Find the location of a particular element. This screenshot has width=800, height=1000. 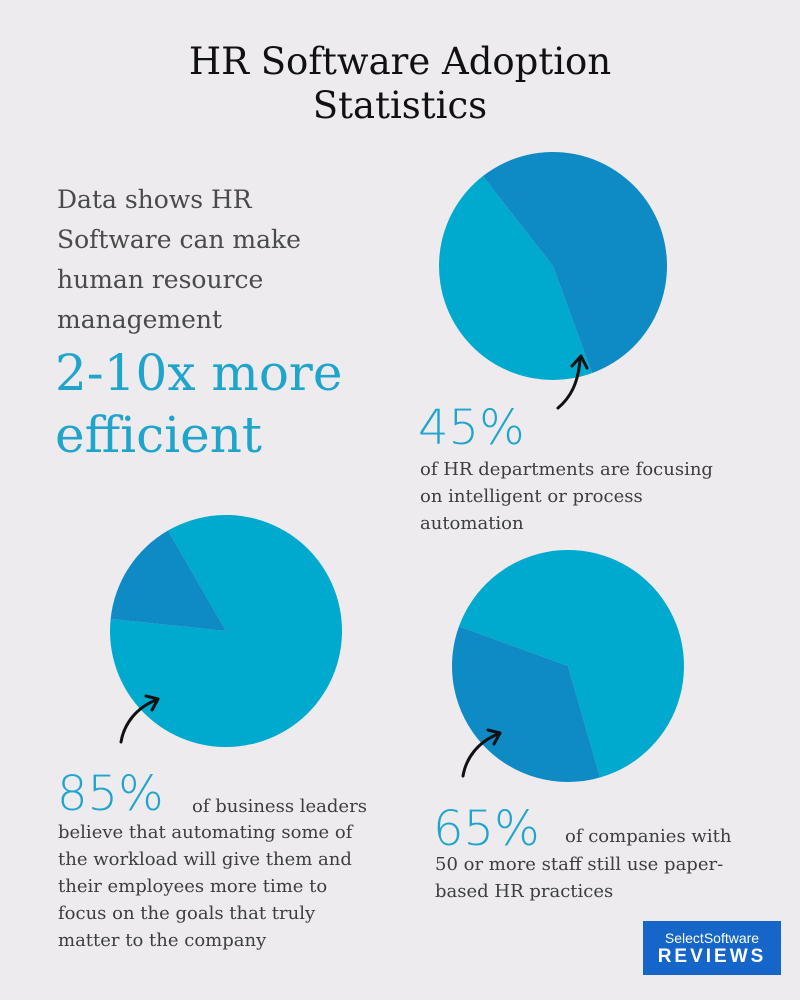

caption-45-line-1: of HR departments are focusing is located at coordinates (566, 469).